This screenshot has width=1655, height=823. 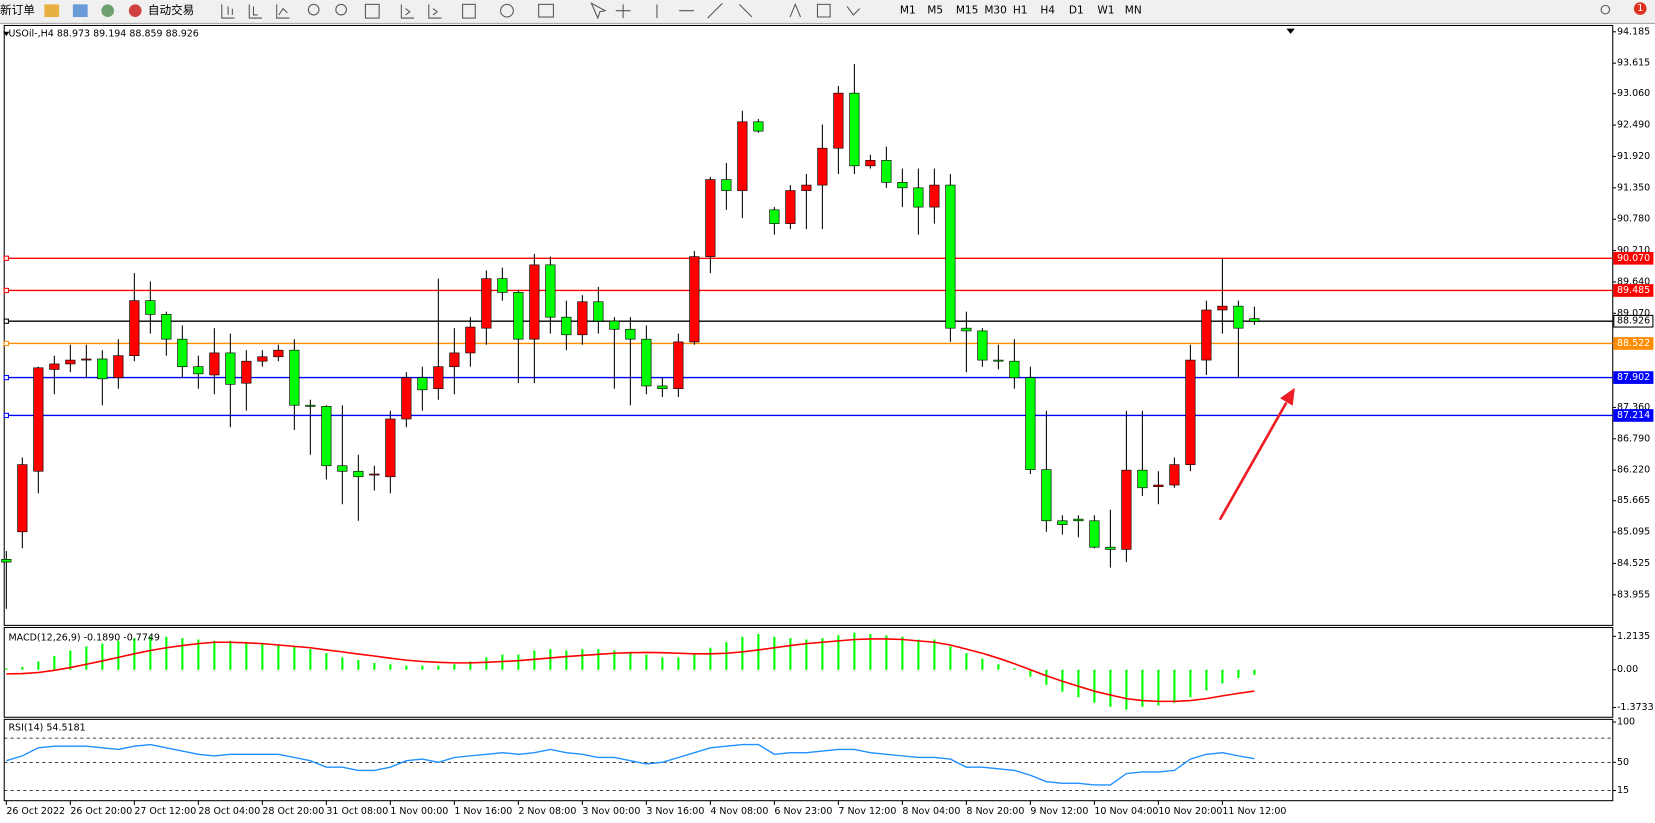 What do you see at coordinates (995, 811) in the screenshot?
I see `x-tick-label: 8 Nov 20:00` at bounding box center [995, 811].